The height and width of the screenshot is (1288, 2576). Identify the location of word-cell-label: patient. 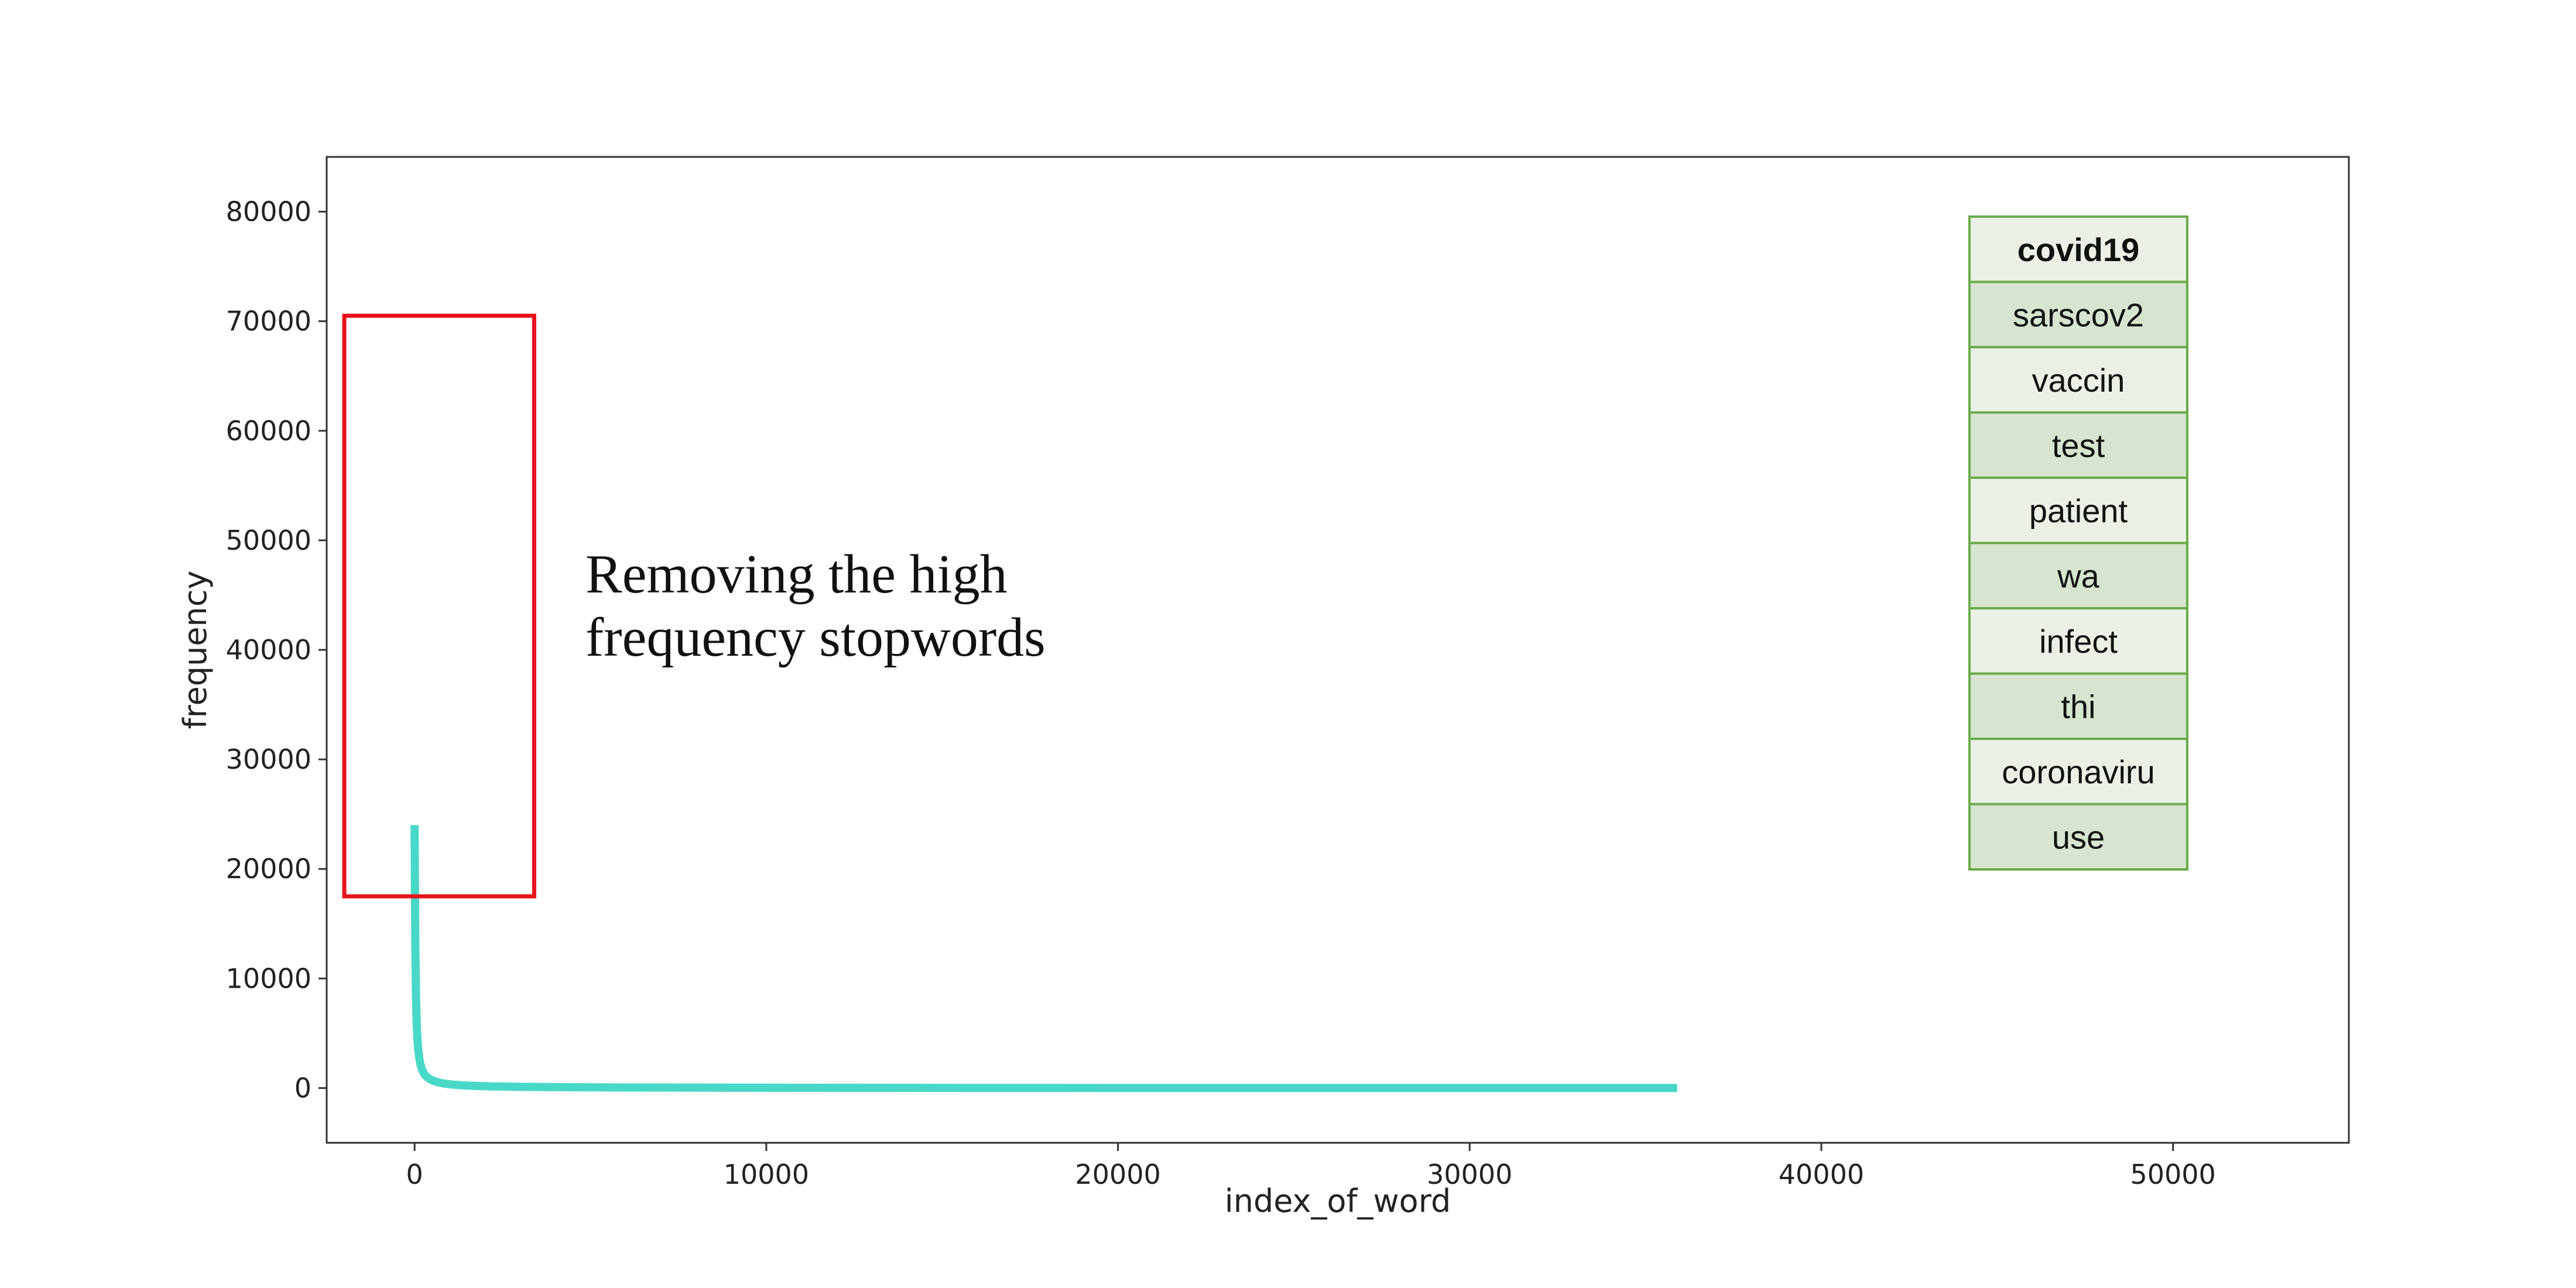
(2078, 510).